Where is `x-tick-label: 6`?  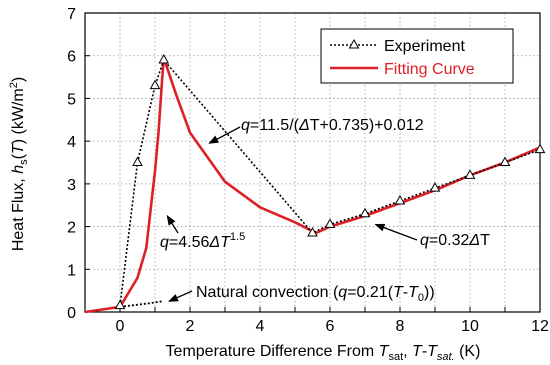
x-tick-label: 6 is located at coordinates (330, 326).